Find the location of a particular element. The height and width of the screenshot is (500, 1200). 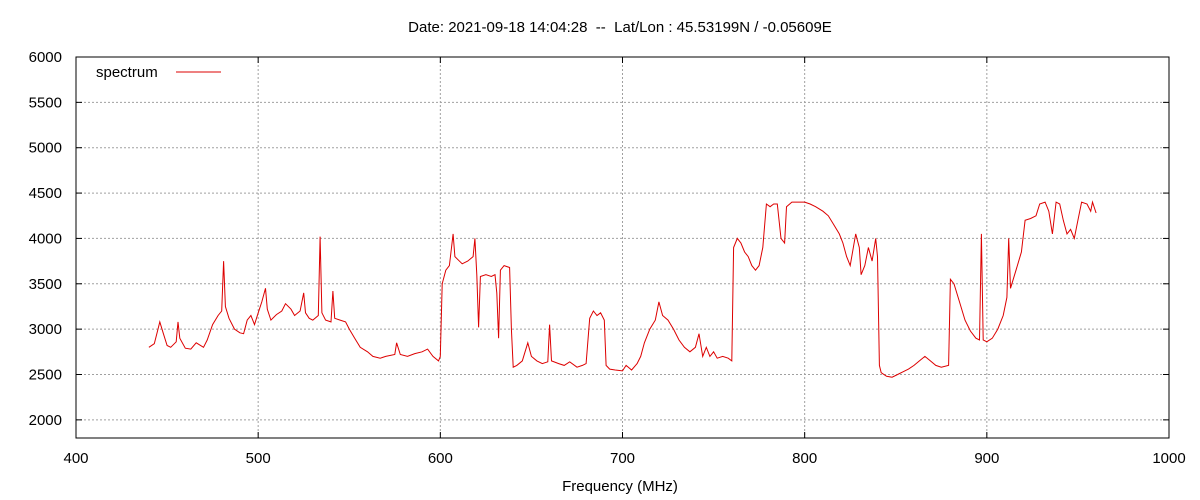

x-tick-label: 900 is located at coordinates (986, 458).